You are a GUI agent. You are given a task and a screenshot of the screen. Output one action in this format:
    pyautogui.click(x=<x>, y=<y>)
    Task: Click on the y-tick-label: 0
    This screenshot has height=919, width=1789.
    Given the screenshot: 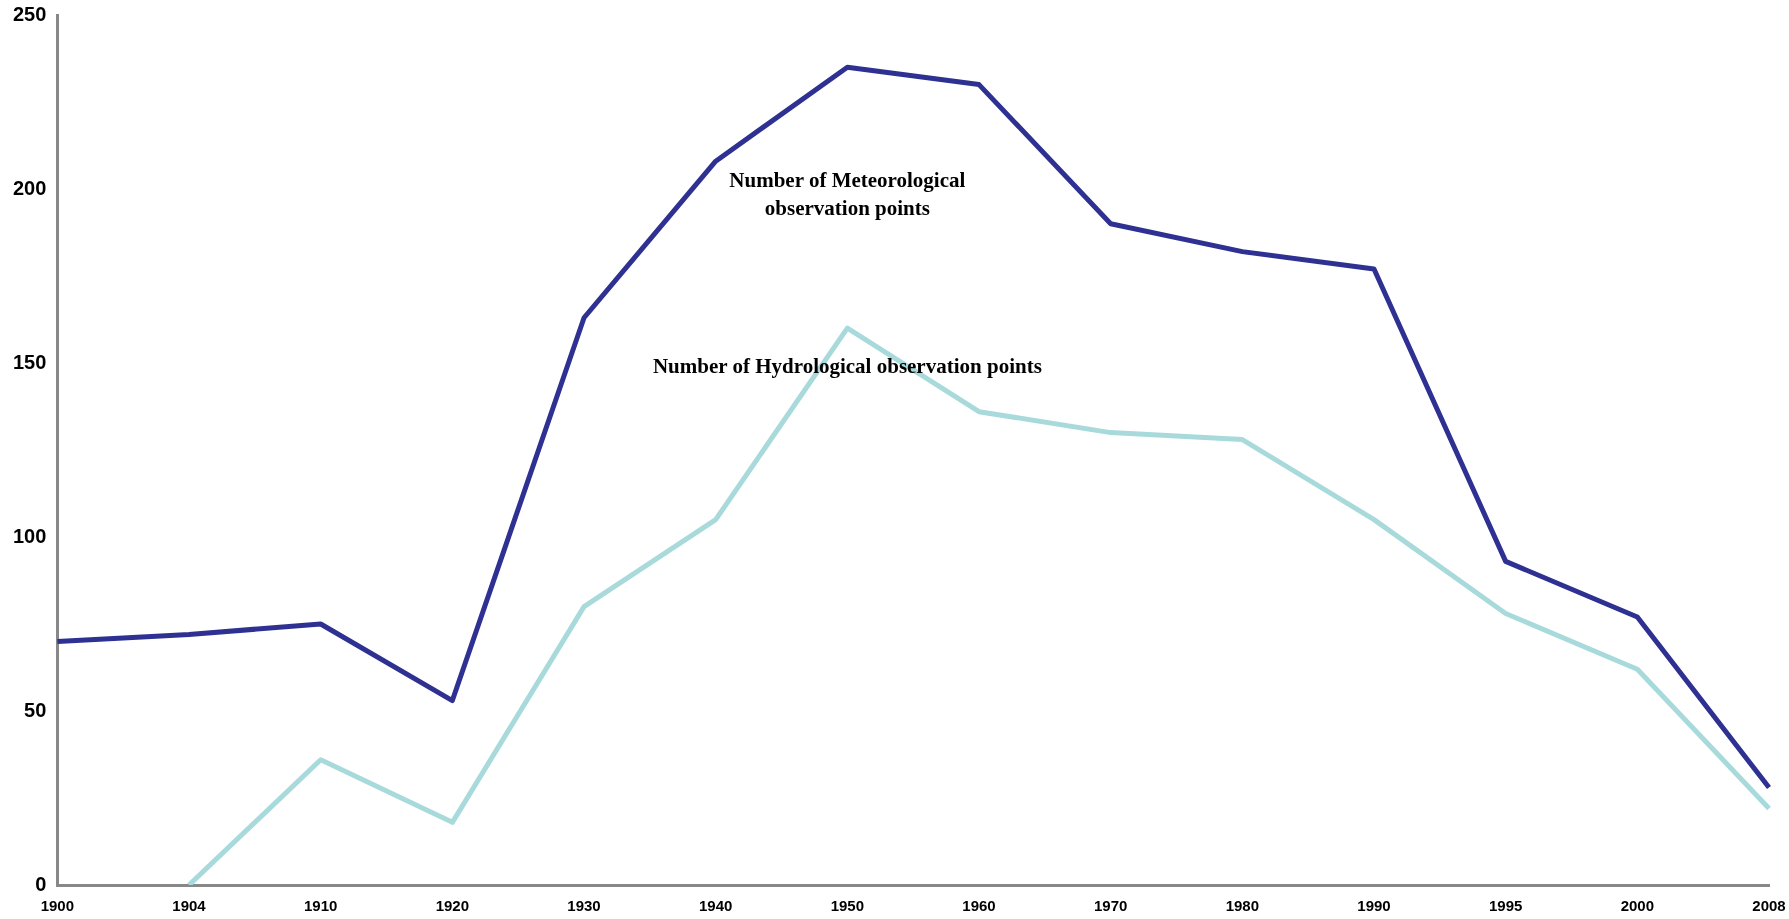 What is the action you would take?
    pyautogui.click(x=41, y=883)
    